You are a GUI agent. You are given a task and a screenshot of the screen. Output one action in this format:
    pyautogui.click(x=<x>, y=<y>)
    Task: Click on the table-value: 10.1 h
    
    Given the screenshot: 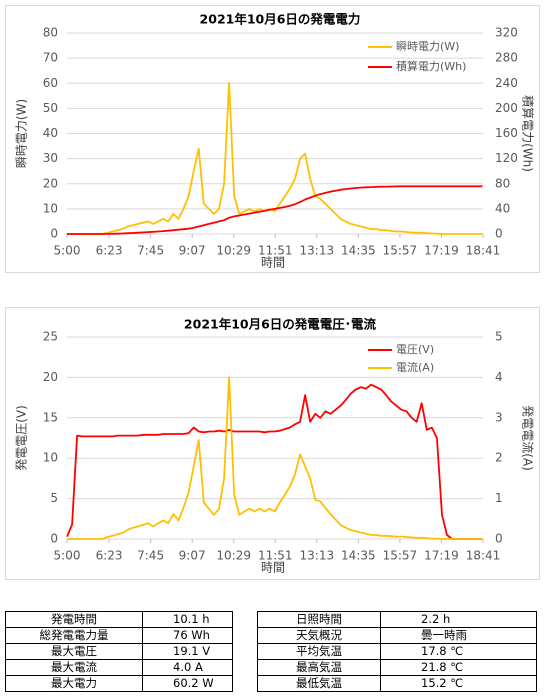 What is the action you would take?
    pyautogui.click(x=187, y=619)
    